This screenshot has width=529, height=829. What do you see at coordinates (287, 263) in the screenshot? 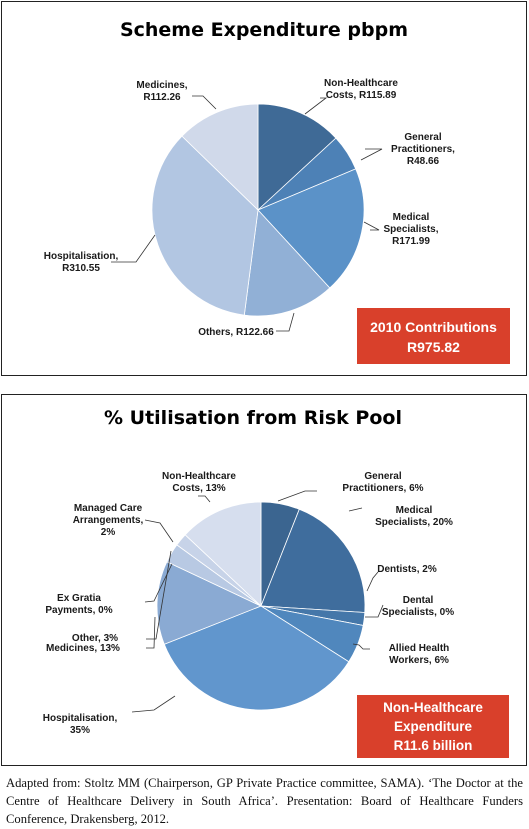
I see `pie-slice-others` at bounding box center [287, 263].